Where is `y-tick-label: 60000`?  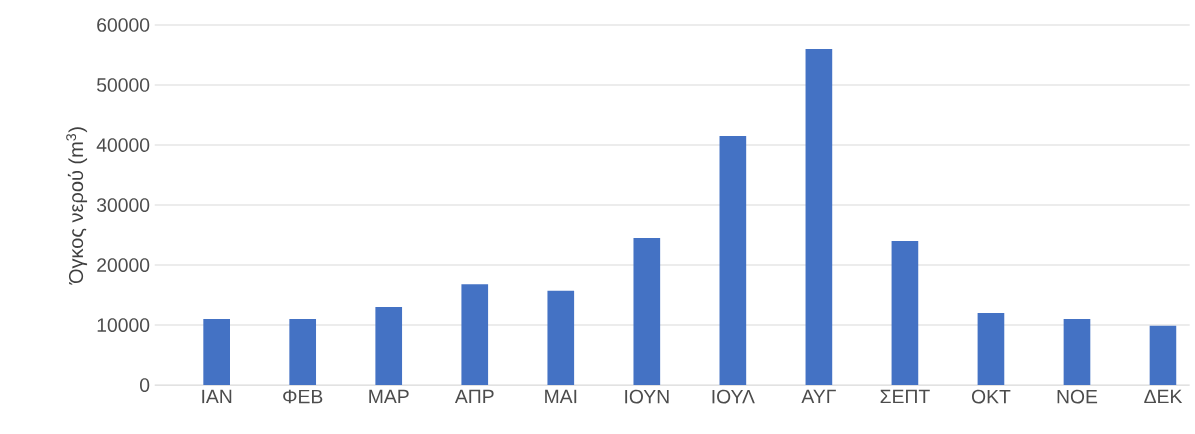
y-tick-label: 60000 is located at coordinates (123, 25).